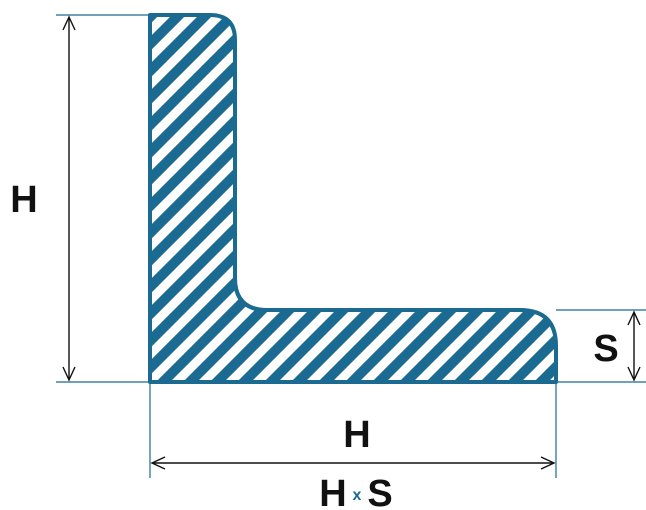  I want to click on thickness-bottom-arrow, so click(634, 374).